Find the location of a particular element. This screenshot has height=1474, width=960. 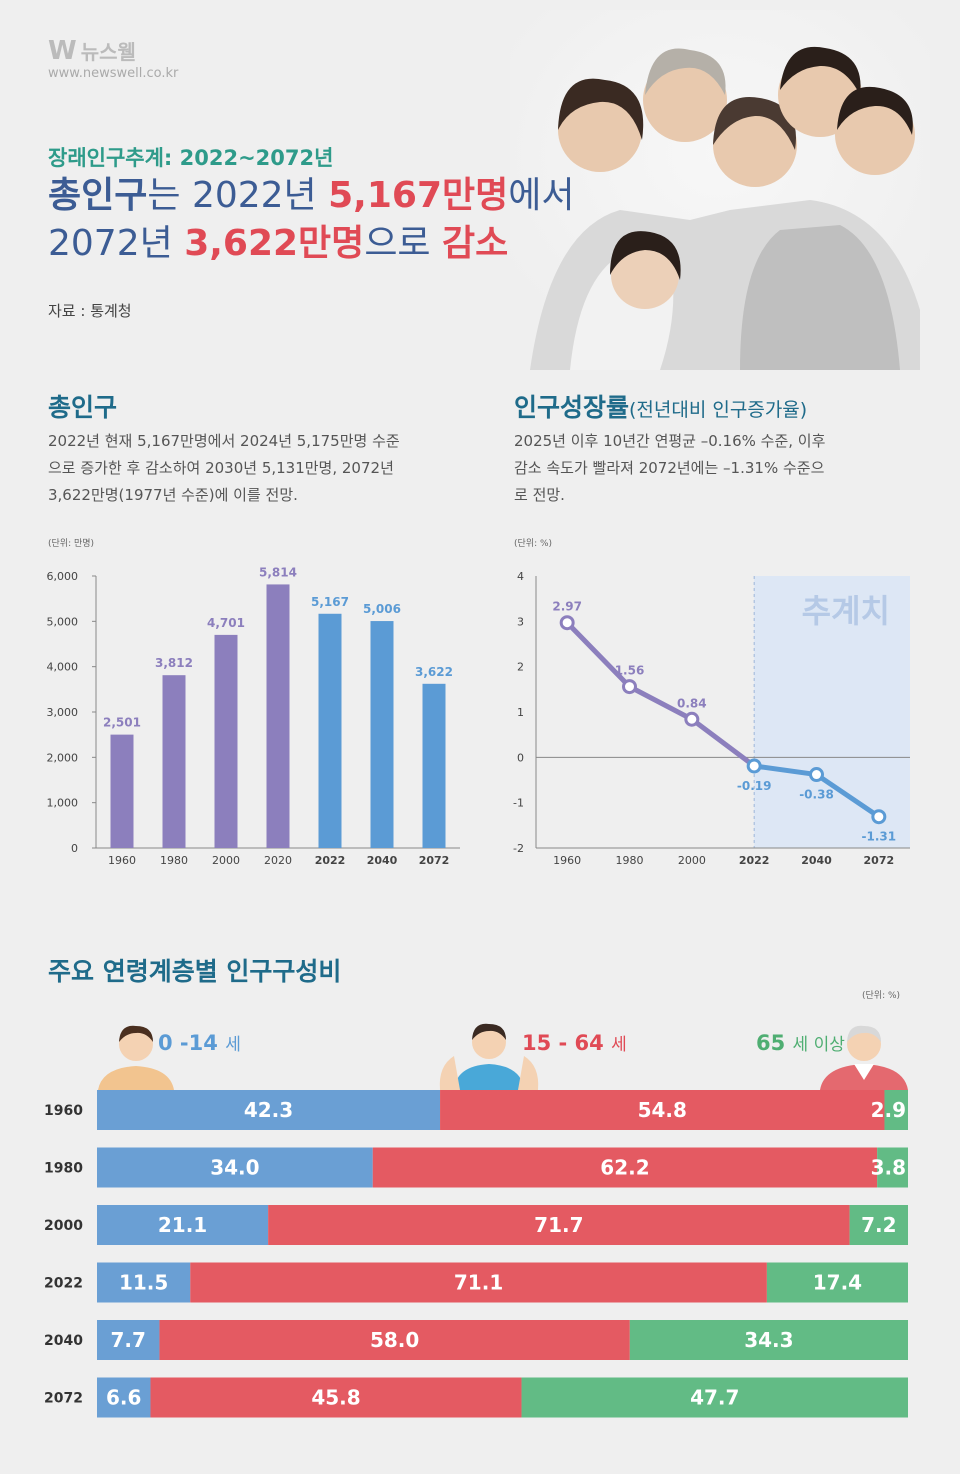

y-tick-label: 4,000 is located at coordinates (63, 667).